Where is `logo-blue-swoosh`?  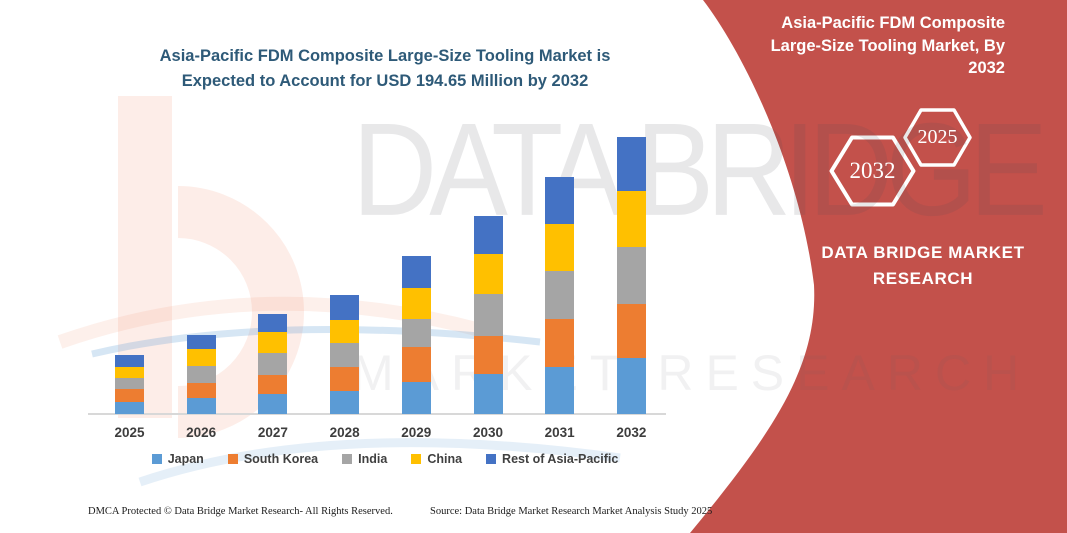 logo-blue-swoosh is located at coordinates (316, 342).